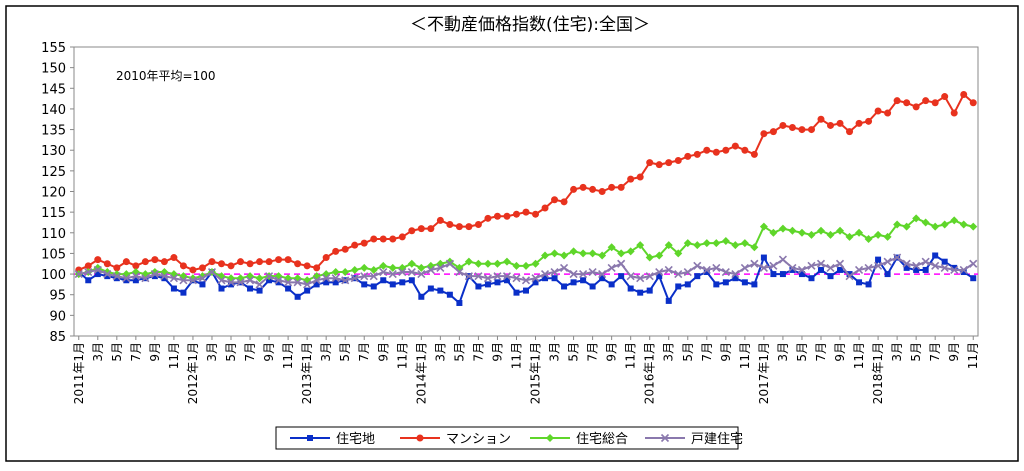 The height and width of the screenshot is (471, 1024). I want to click on x-tick-label: 2015年1月, so click(536, 373).